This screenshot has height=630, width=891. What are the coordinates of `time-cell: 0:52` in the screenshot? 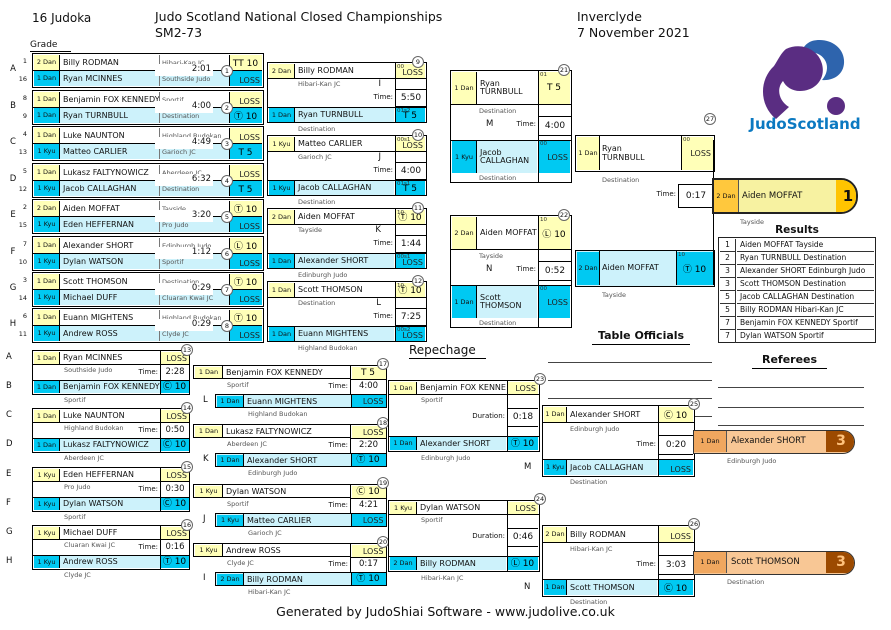 It's located at (555, 271).